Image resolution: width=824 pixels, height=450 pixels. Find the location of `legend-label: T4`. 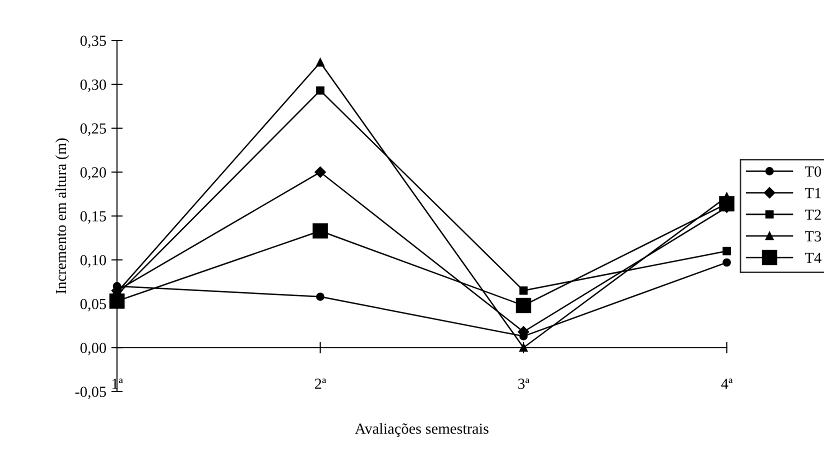

legend-label: T4 is located at coordinates (813, 257).